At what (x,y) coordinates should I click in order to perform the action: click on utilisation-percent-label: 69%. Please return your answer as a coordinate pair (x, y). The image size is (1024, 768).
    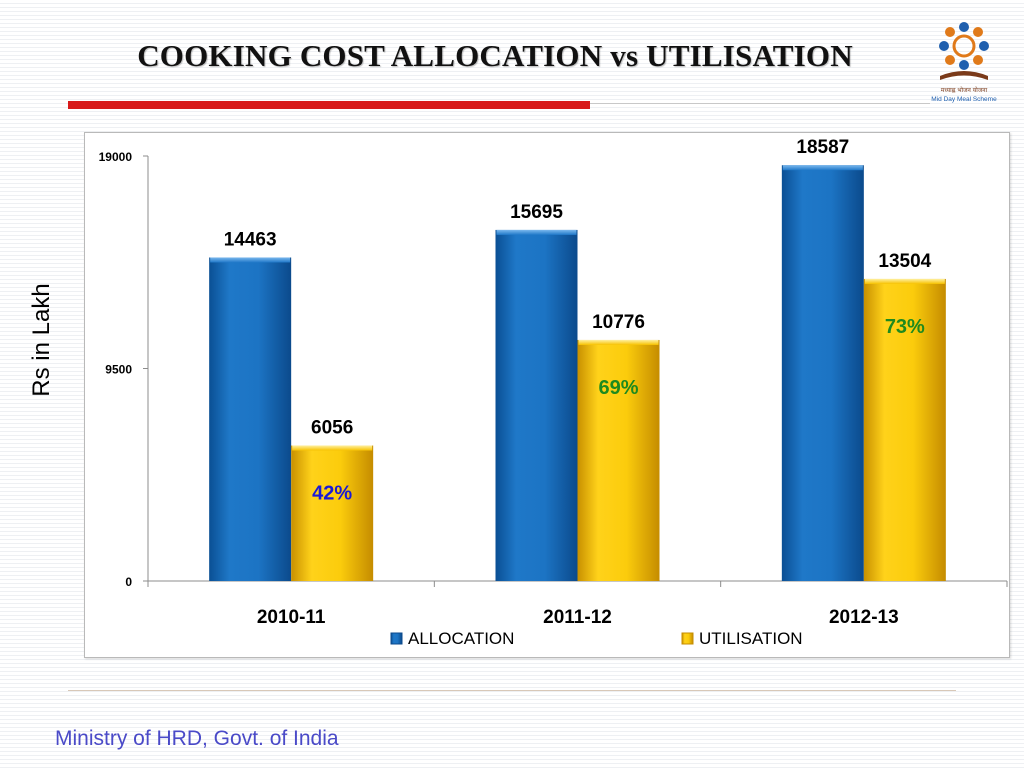
    Looking at the image, I should click on (618, 388).